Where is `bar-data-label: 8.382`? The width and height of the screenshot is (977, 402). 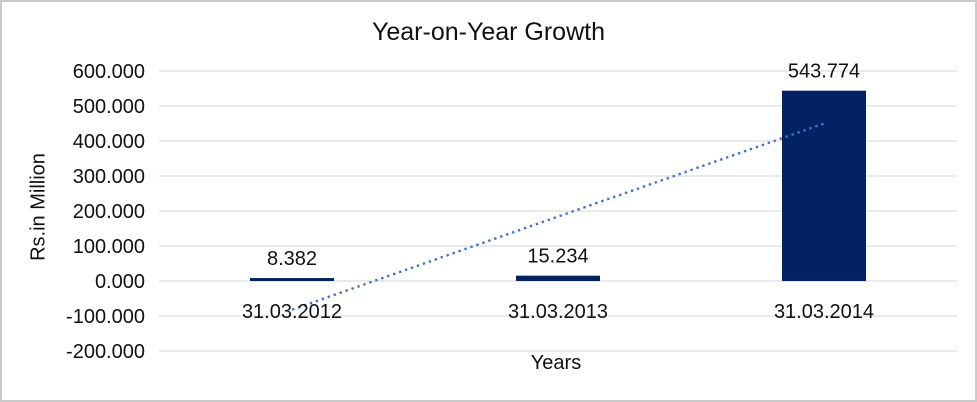
bar-data-label: 8.382 is located at coordinates (292, 259).